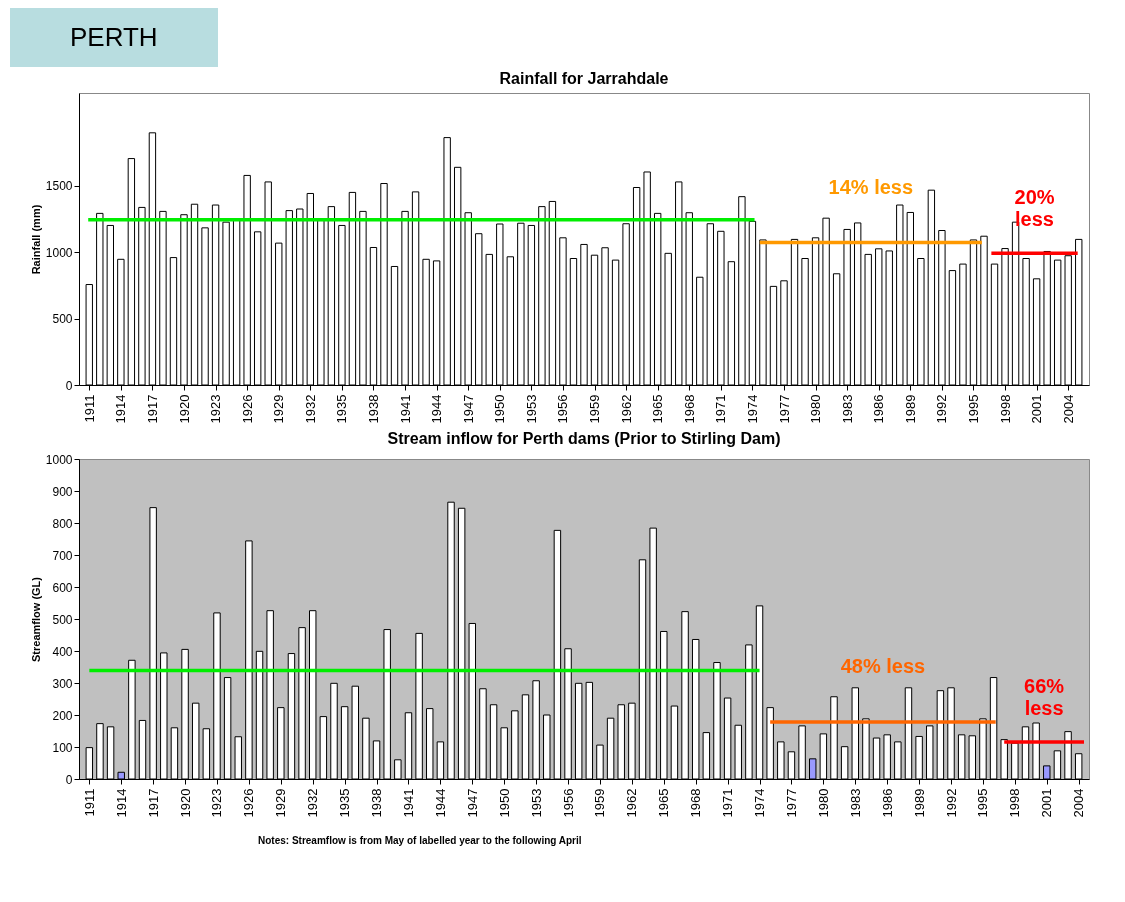 The image size is (1125, 902). What do you see at coordinates (114, 37) in the screenshot?
I see `text: PERTH` at bounding box center [114, 37].